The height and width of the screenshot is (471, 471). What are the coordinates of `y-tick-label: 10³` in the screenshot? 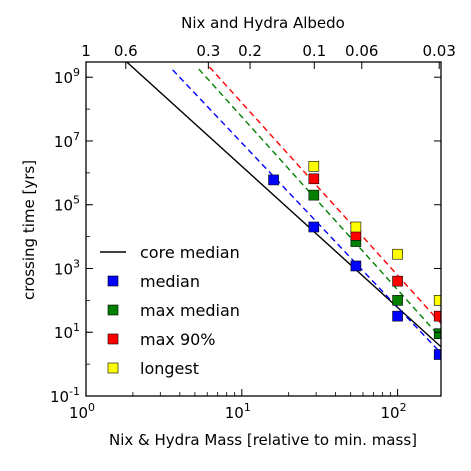 It's located at (67, 267).